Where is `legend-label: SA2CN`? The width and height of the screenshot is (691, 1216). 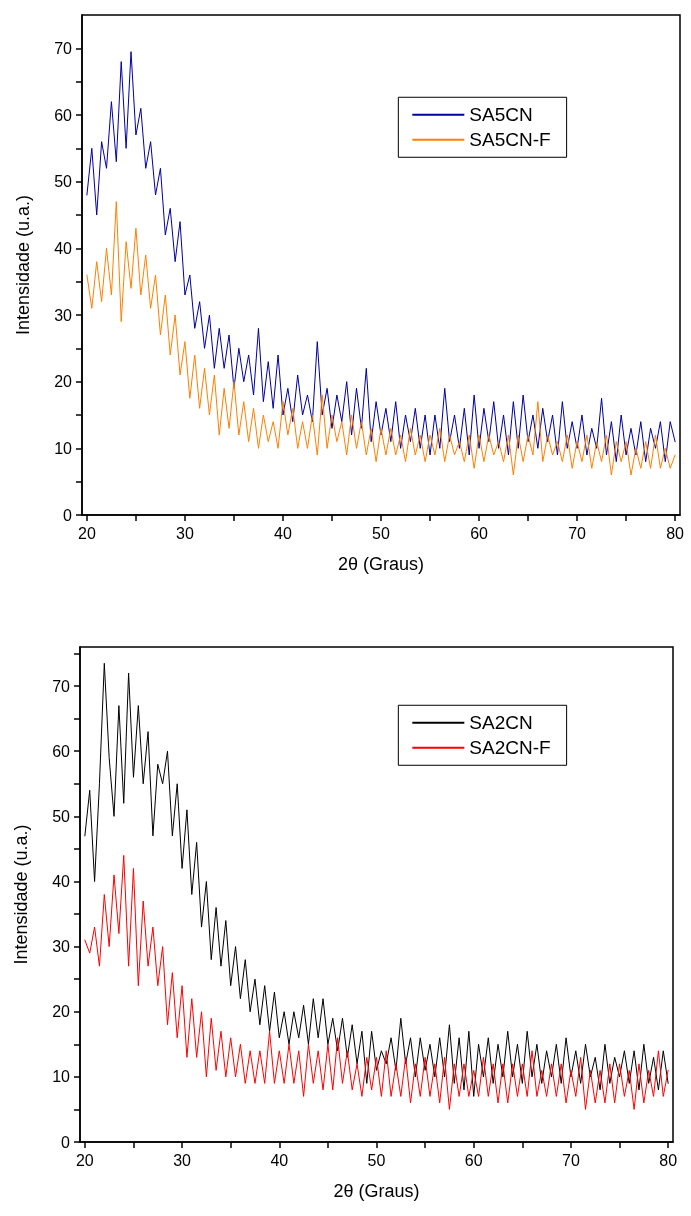 legend-label: SA2CN is located at coordinates (501, 723).